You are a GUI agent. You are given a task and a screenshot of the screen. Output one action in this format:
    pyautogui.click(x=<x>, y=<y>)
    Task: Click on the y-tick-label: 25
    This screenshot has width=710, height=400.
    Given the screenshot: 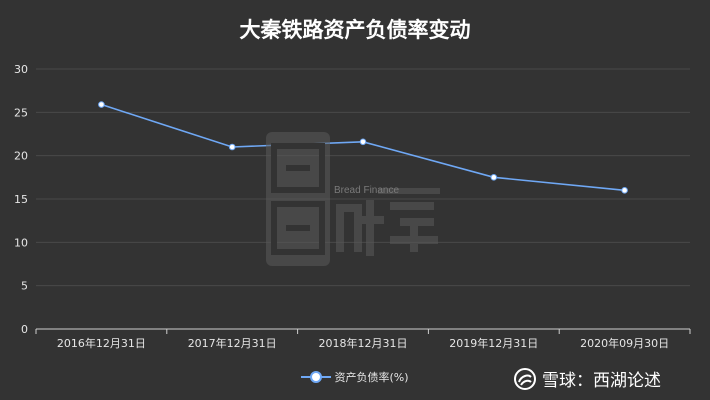 What is the action you would take?
    pyautogui.click(x=21, y=112)
    